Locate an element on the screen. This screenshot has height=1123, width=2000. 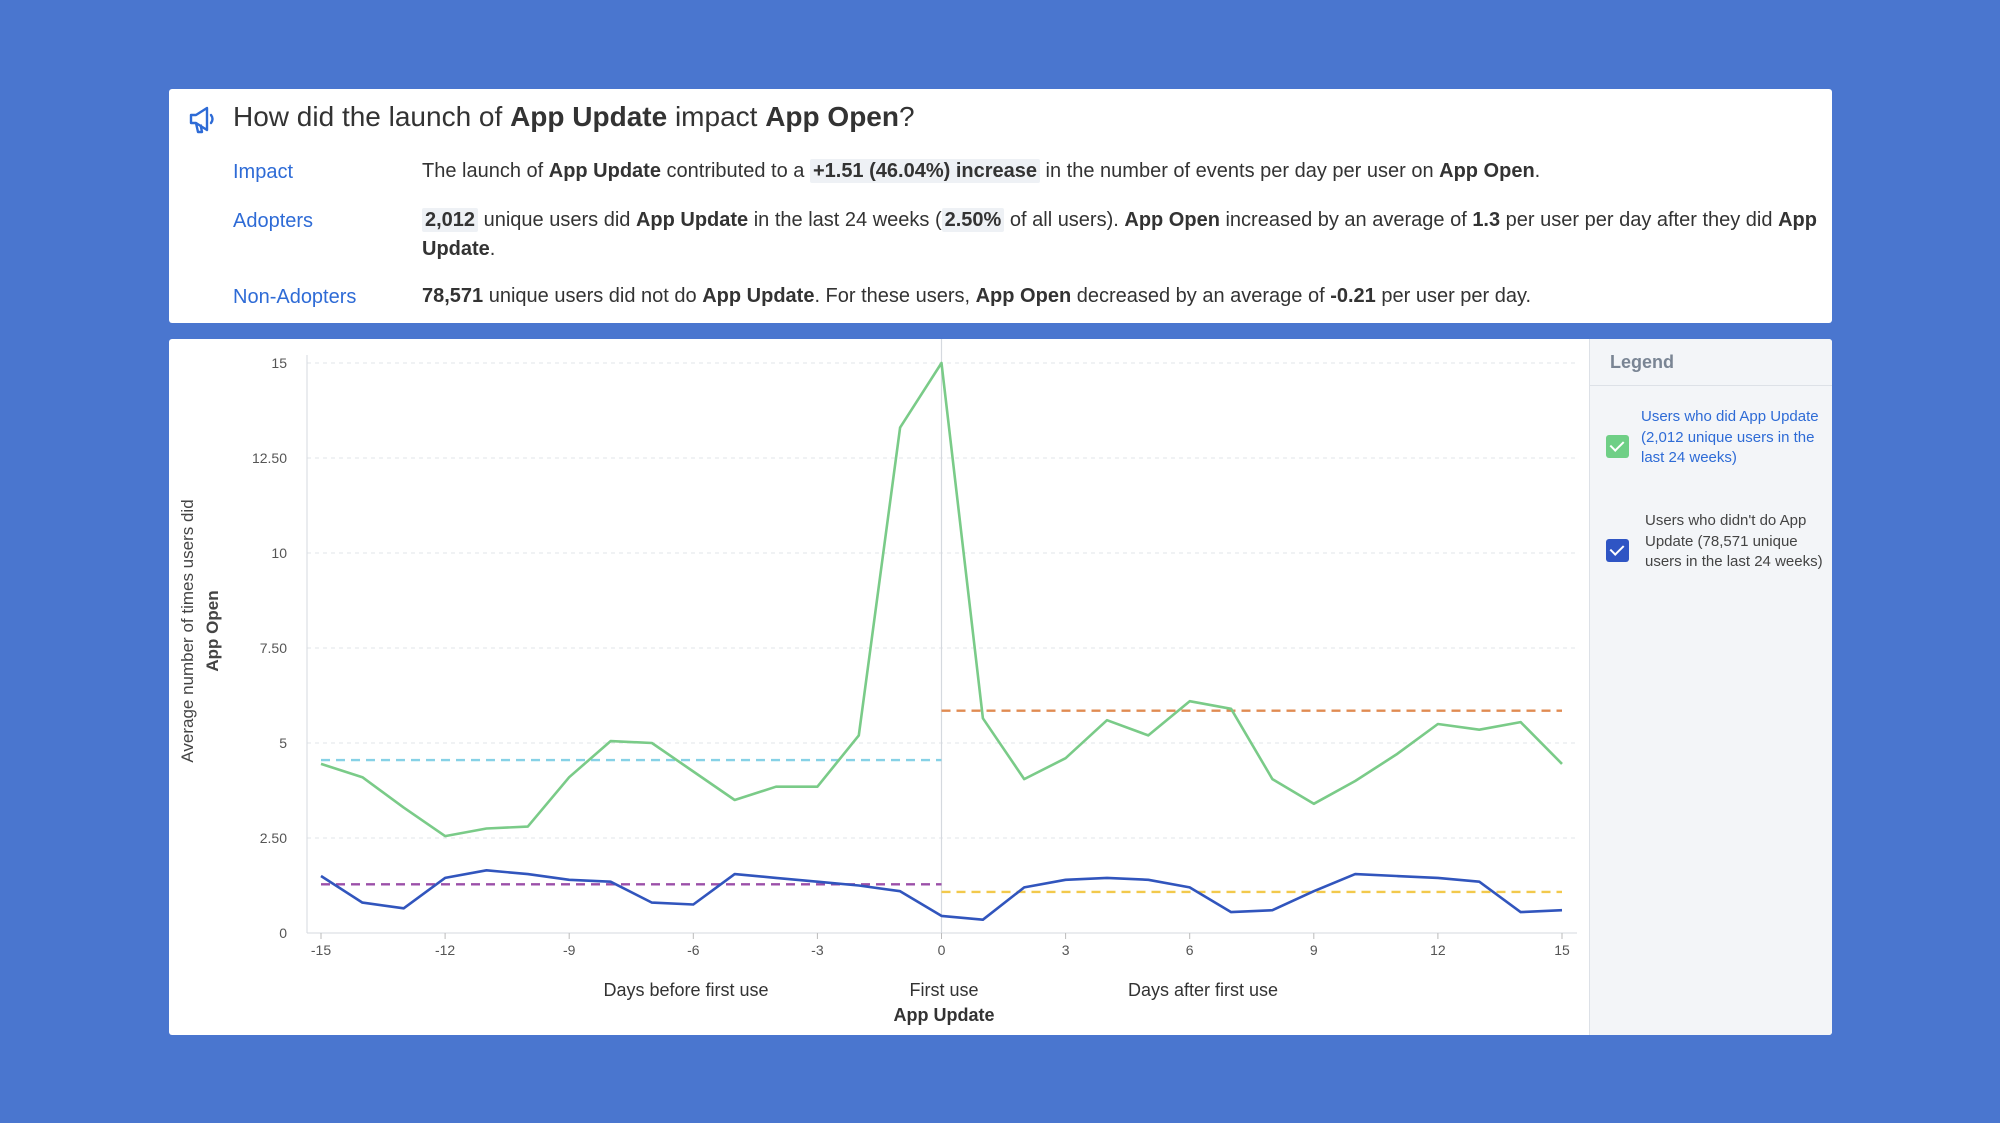
x-tick-label: -12 is located at coordinates (445, 950).